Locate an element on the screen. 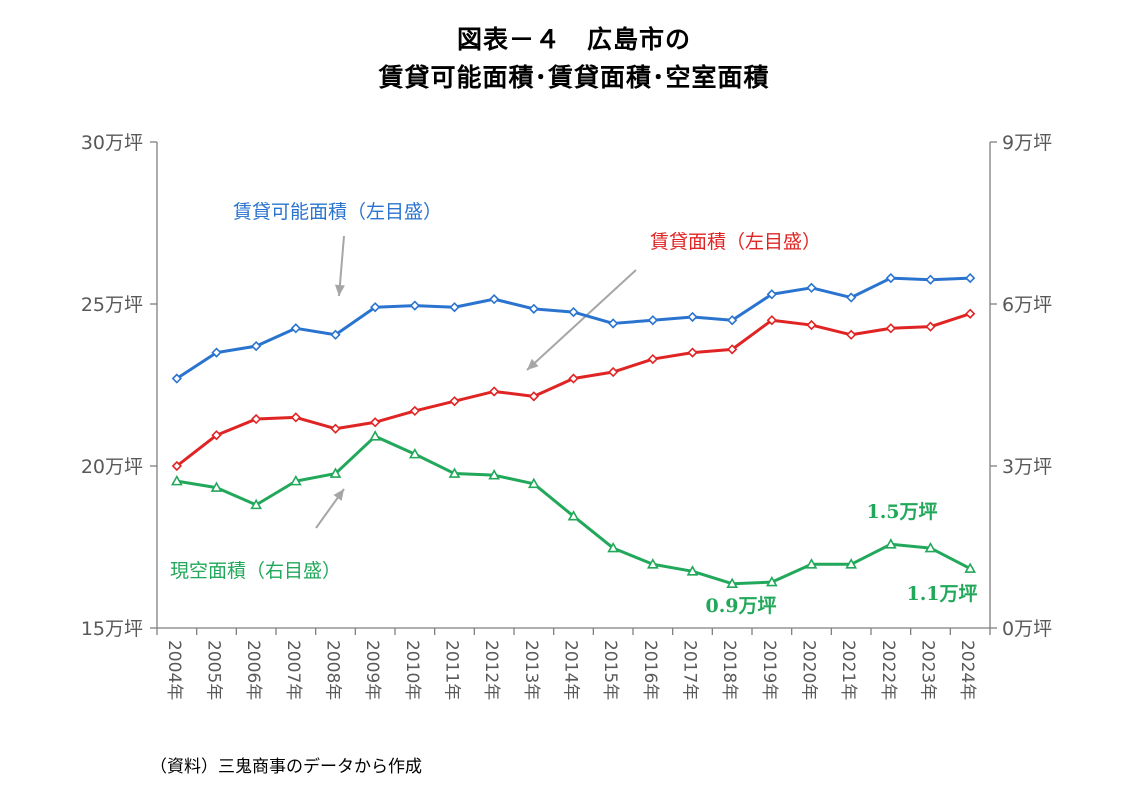 This screenshot has width=1148, height=800. x-tick-label: 2008年 is located at coordinates (333, 670).